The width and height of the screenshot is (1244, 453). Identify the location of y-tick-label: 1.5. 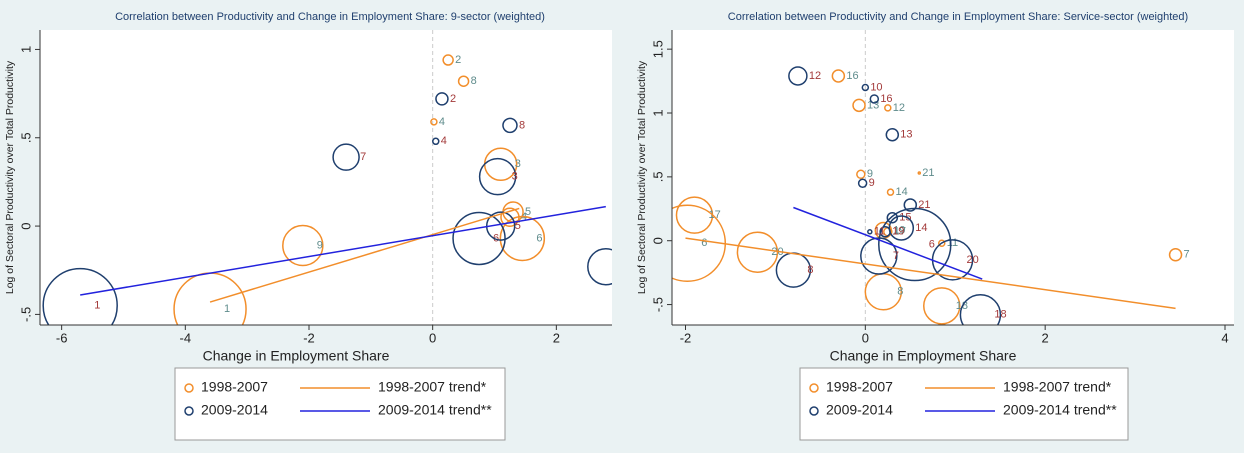
(657, 49).